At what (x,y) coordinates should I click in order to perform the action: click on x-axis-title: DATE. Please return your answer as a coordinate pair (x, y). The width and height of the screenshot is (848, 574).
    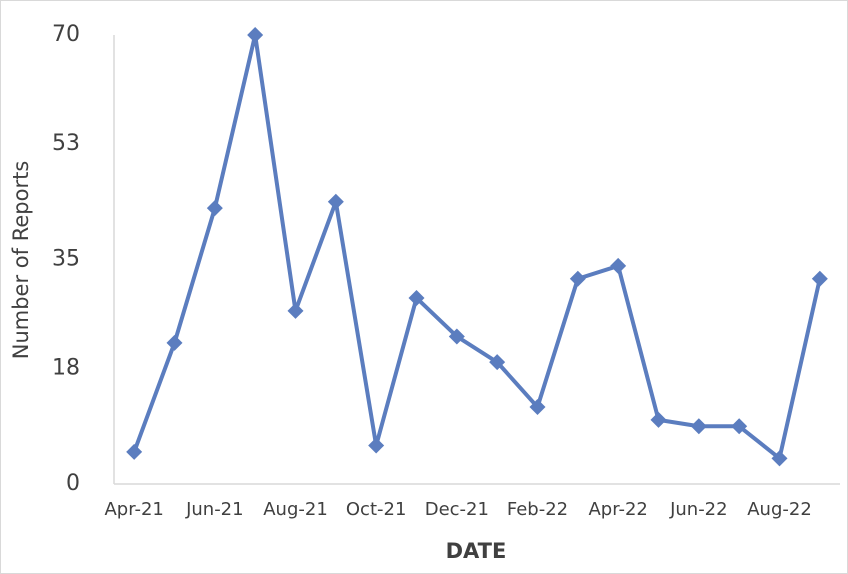
    Looking at the image, I should click on (476, 551).